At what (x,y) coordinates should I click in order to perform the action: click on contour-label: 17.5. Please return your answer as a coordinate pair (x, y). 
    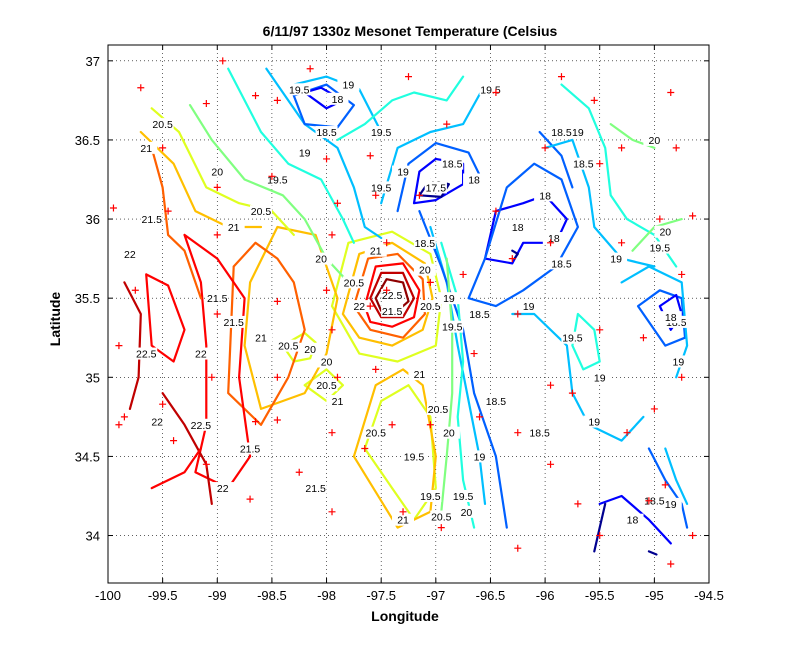
    Looking at the image, I should click on (436, 188).